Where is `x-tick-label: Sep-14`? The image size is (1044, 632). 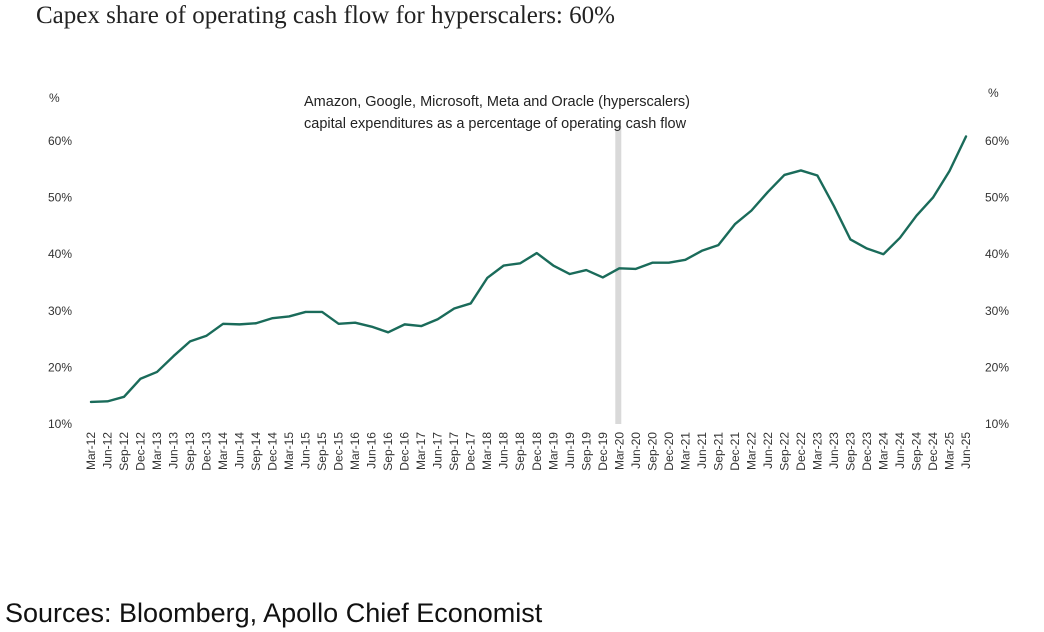
x-tick-label: Sep-14 is located at coordinates (256, 451).